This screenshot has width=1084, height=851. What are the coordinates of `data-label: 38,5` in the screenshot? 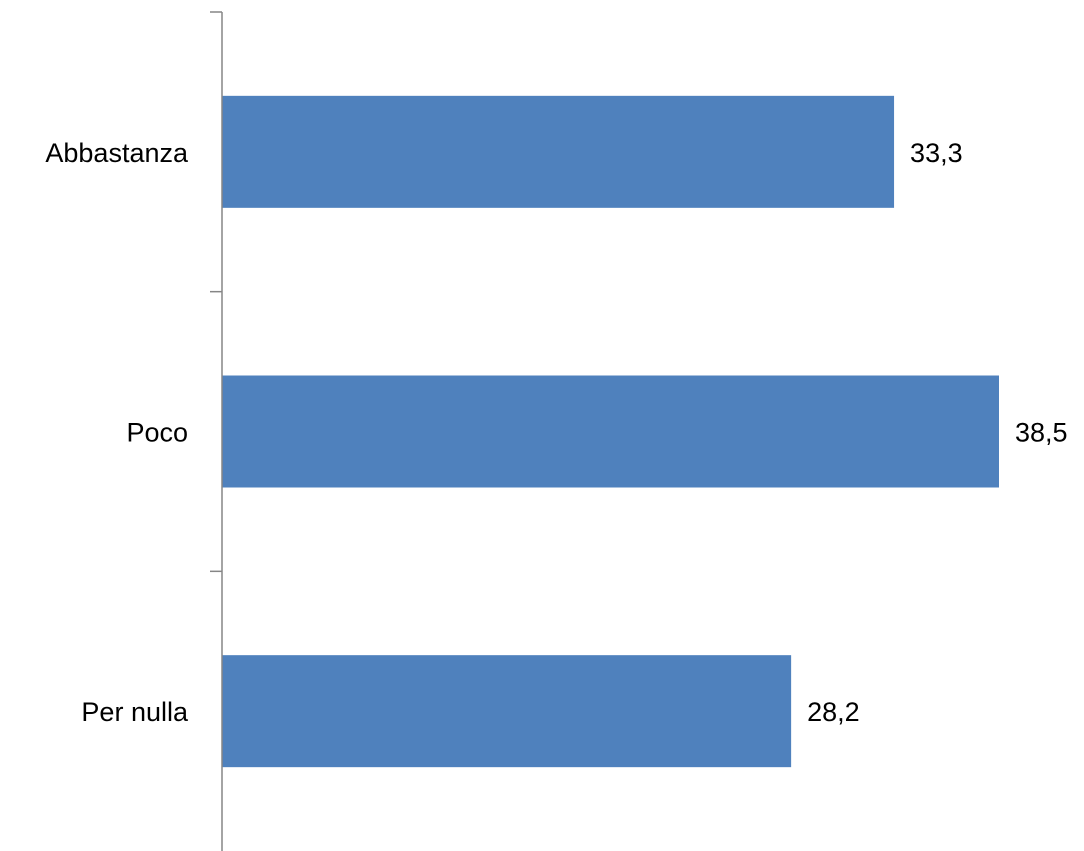 It's located at (1041, 433).